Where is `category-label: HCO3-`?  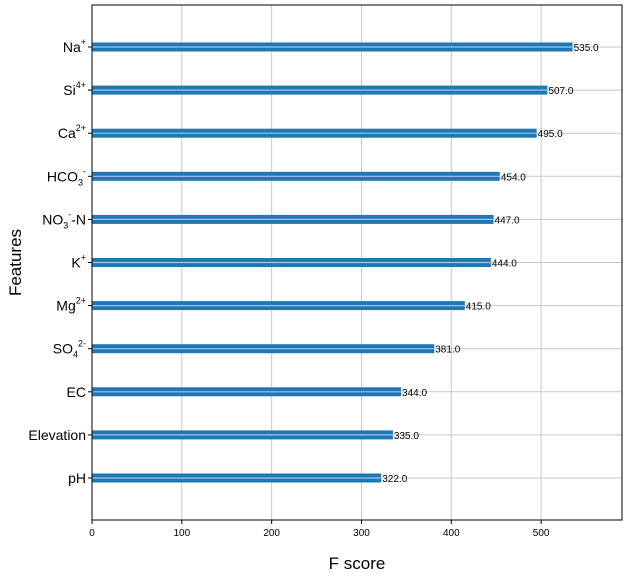
category-label: HCO3- is located at coordinates (66, 176).